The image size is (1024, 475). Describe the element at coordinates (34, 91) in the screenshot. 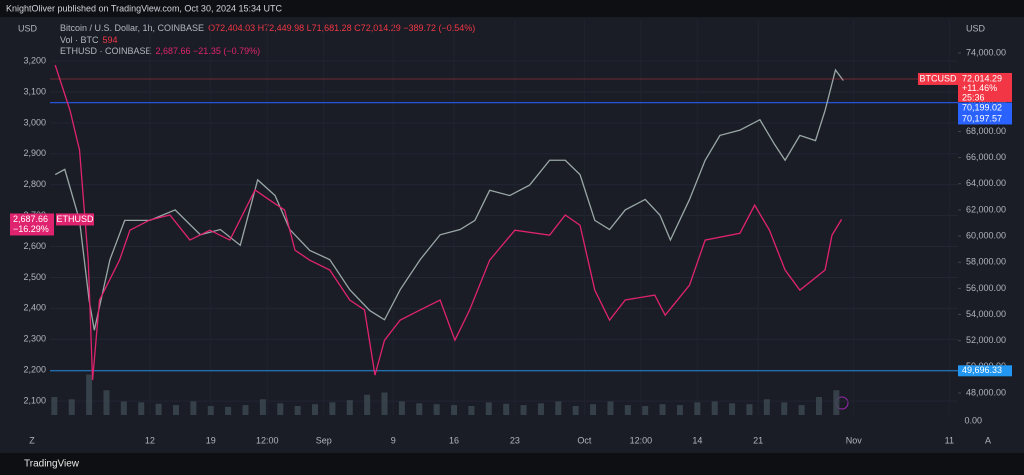

I see `y-tick-label: 3,100` at that location.